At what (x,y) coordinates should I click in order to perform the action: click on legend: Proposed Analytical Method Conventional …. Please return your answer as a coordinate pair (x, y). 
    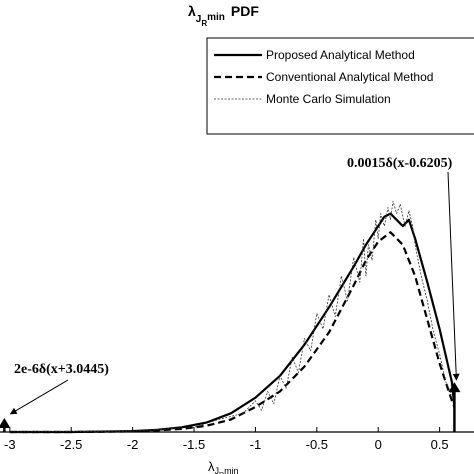
    Looking at the image, I should click on (340, 86).